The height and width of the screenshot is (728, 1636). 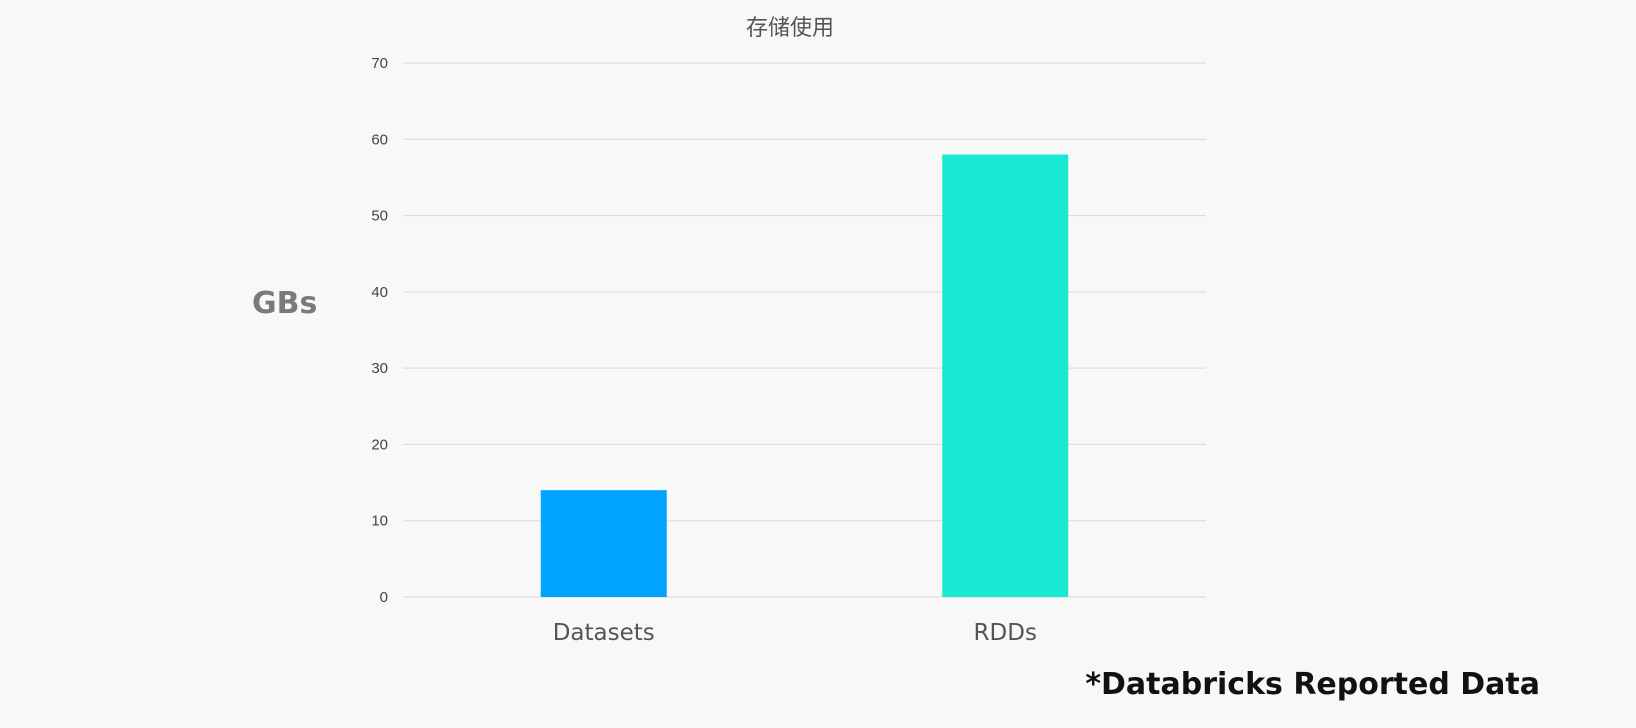 What do you see at coordinates (379, 368) in the screenshot?
I see `y-tick-label: 30` at bounding box center [379, 368].